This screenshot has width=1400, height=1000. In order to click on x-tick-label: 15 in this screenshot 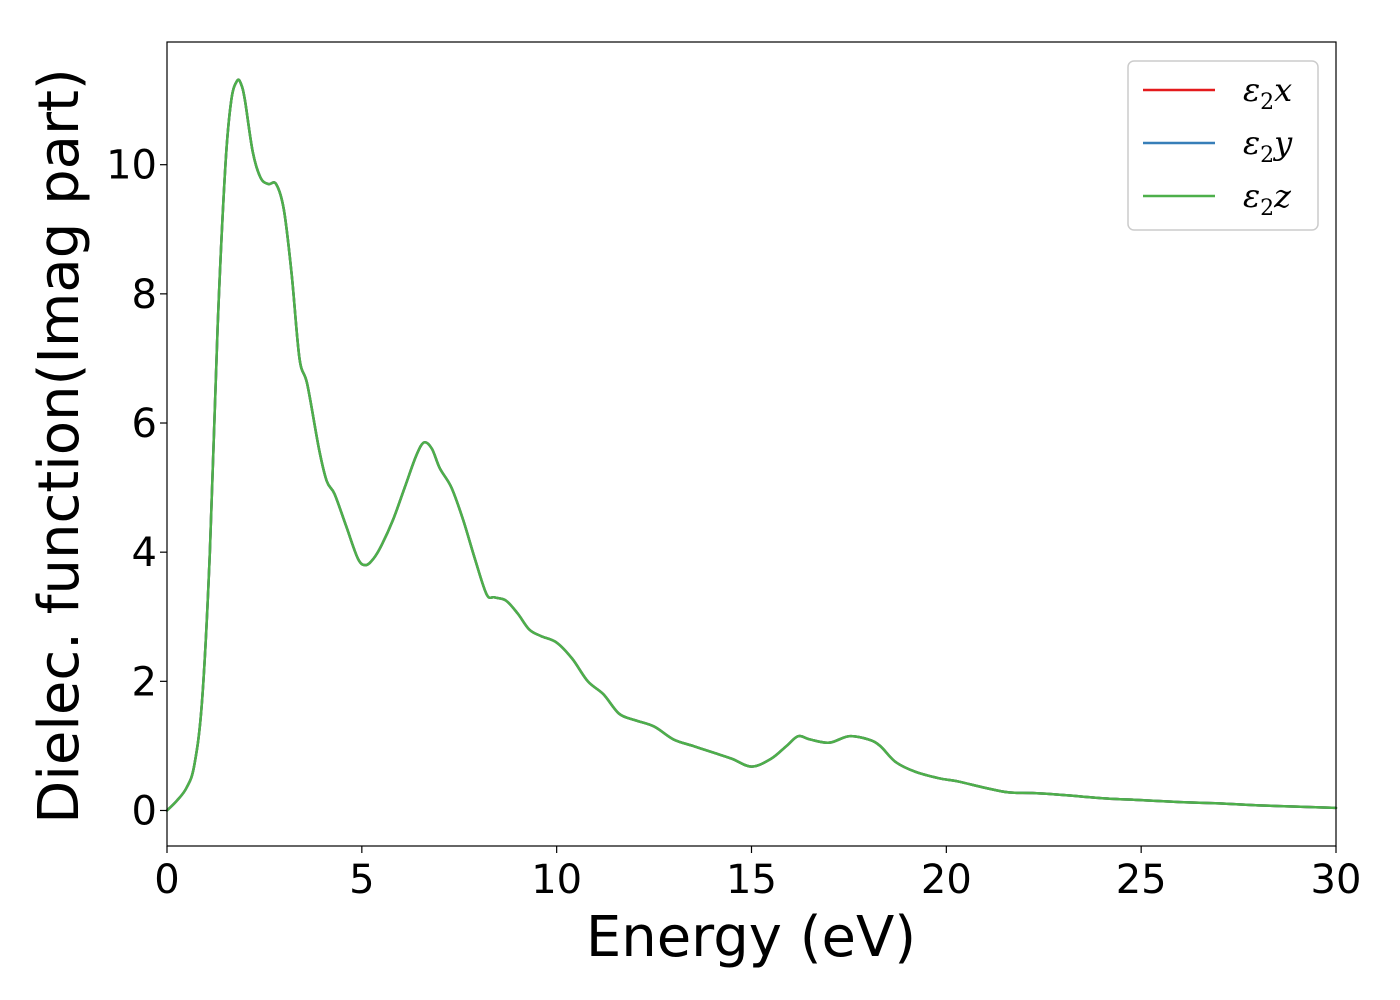, I will do `click(751, 880)`.